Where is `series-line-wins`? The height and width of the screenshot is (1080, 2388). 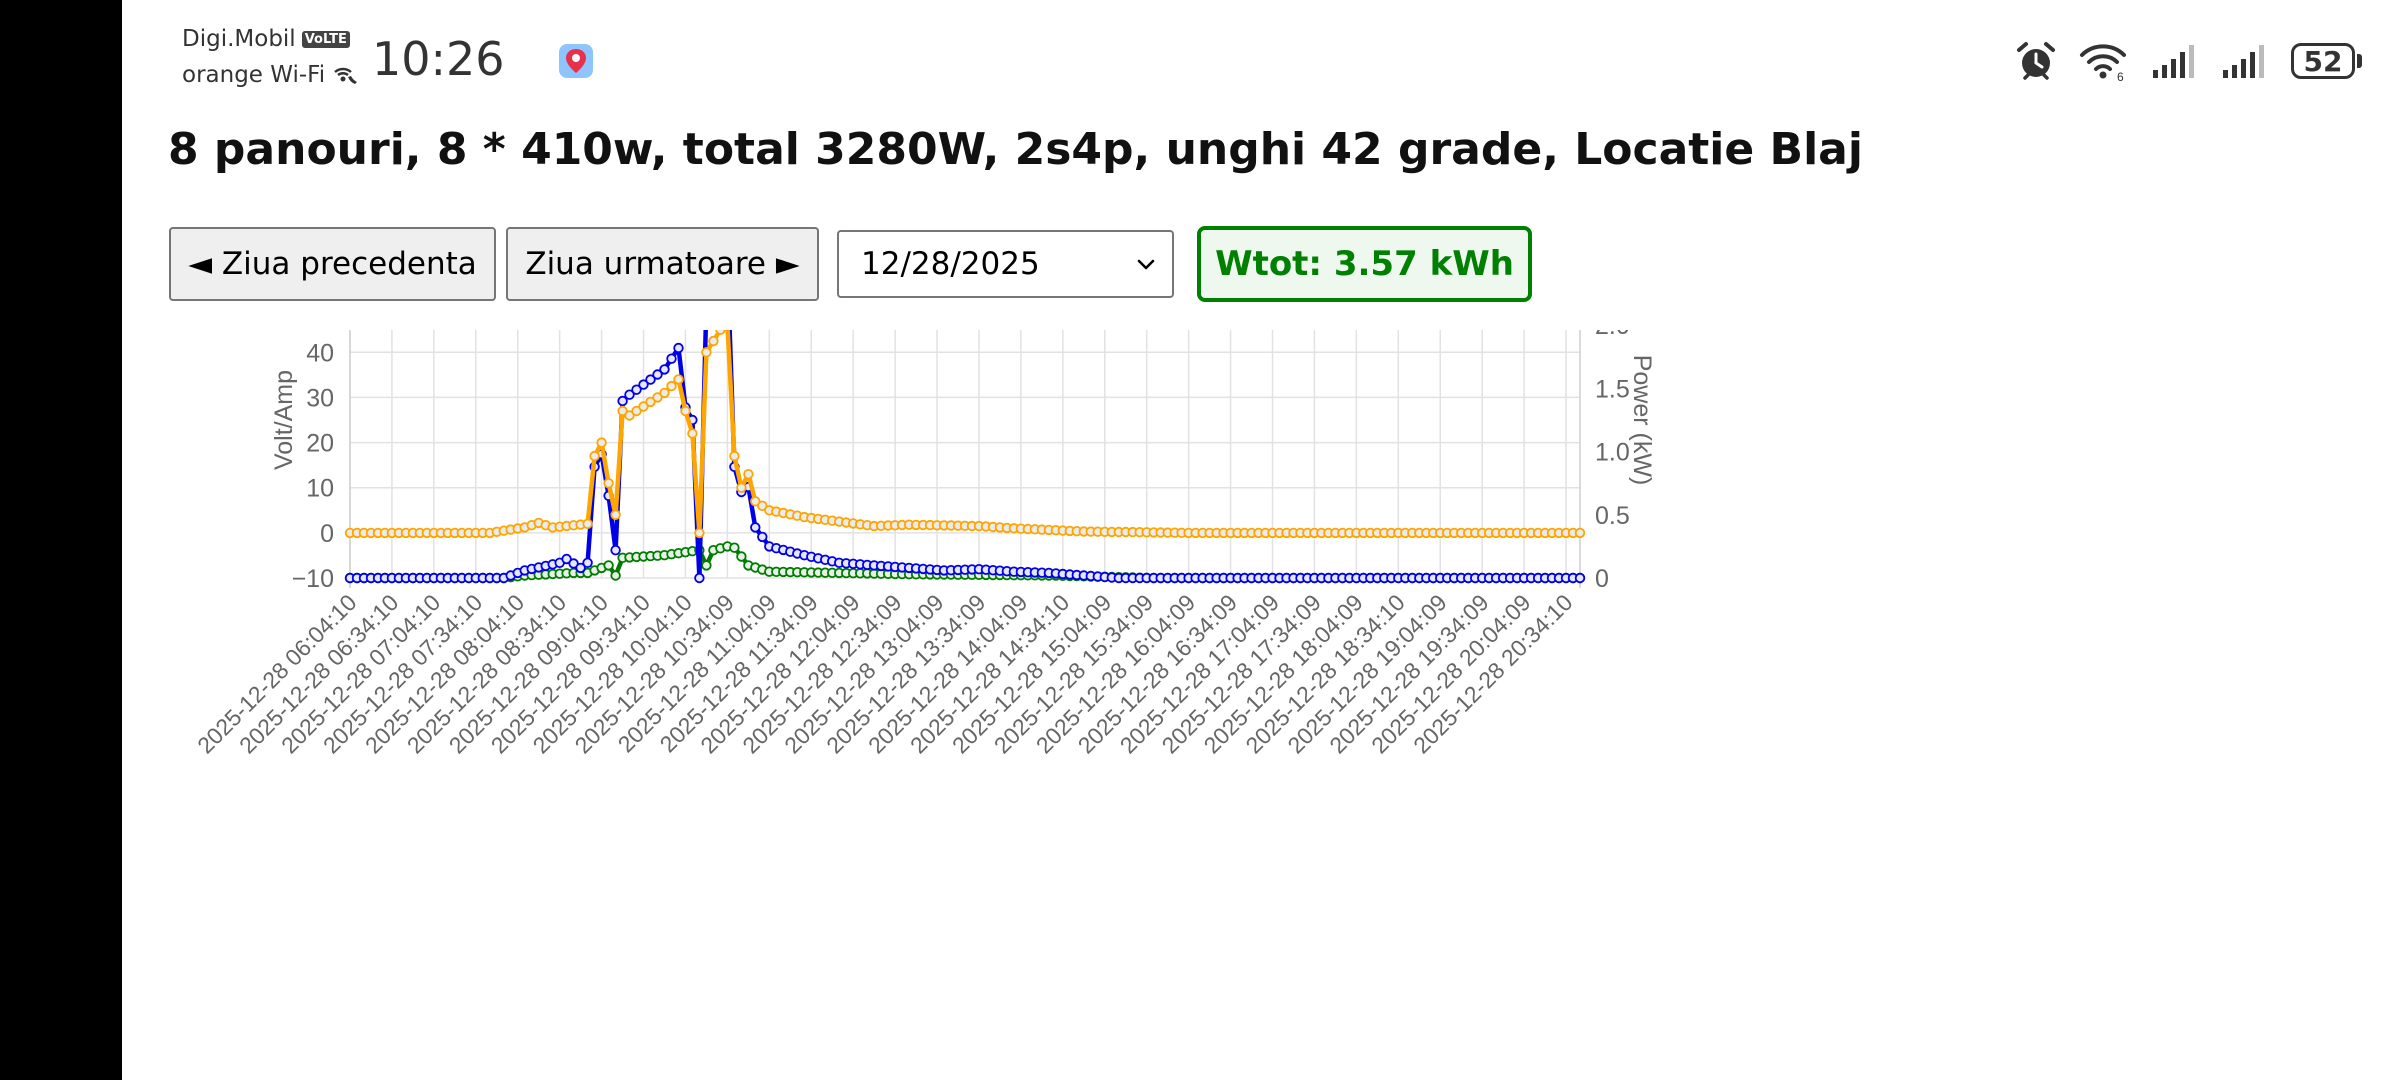
series-line-wins is located at coordinates (965, 455).